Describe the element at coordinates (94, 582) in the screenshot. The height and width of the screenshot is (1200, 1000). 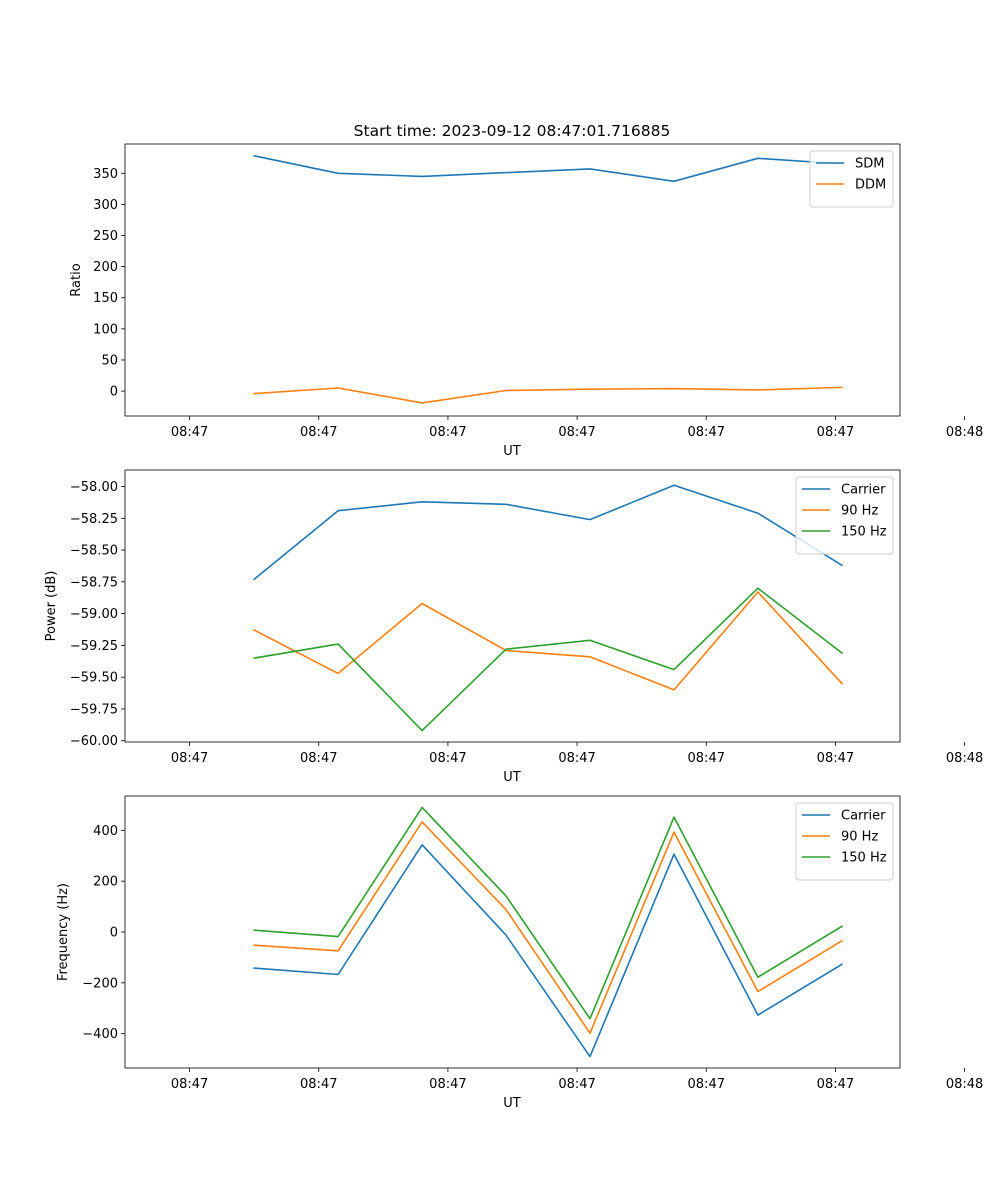
I see `y-tick-label: −58.75` at that location.